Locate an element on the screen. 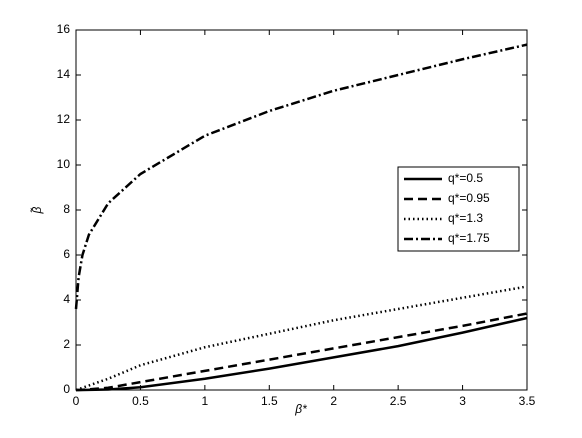  legend-label: q*=0.5 is located at coordinates (465, 178).